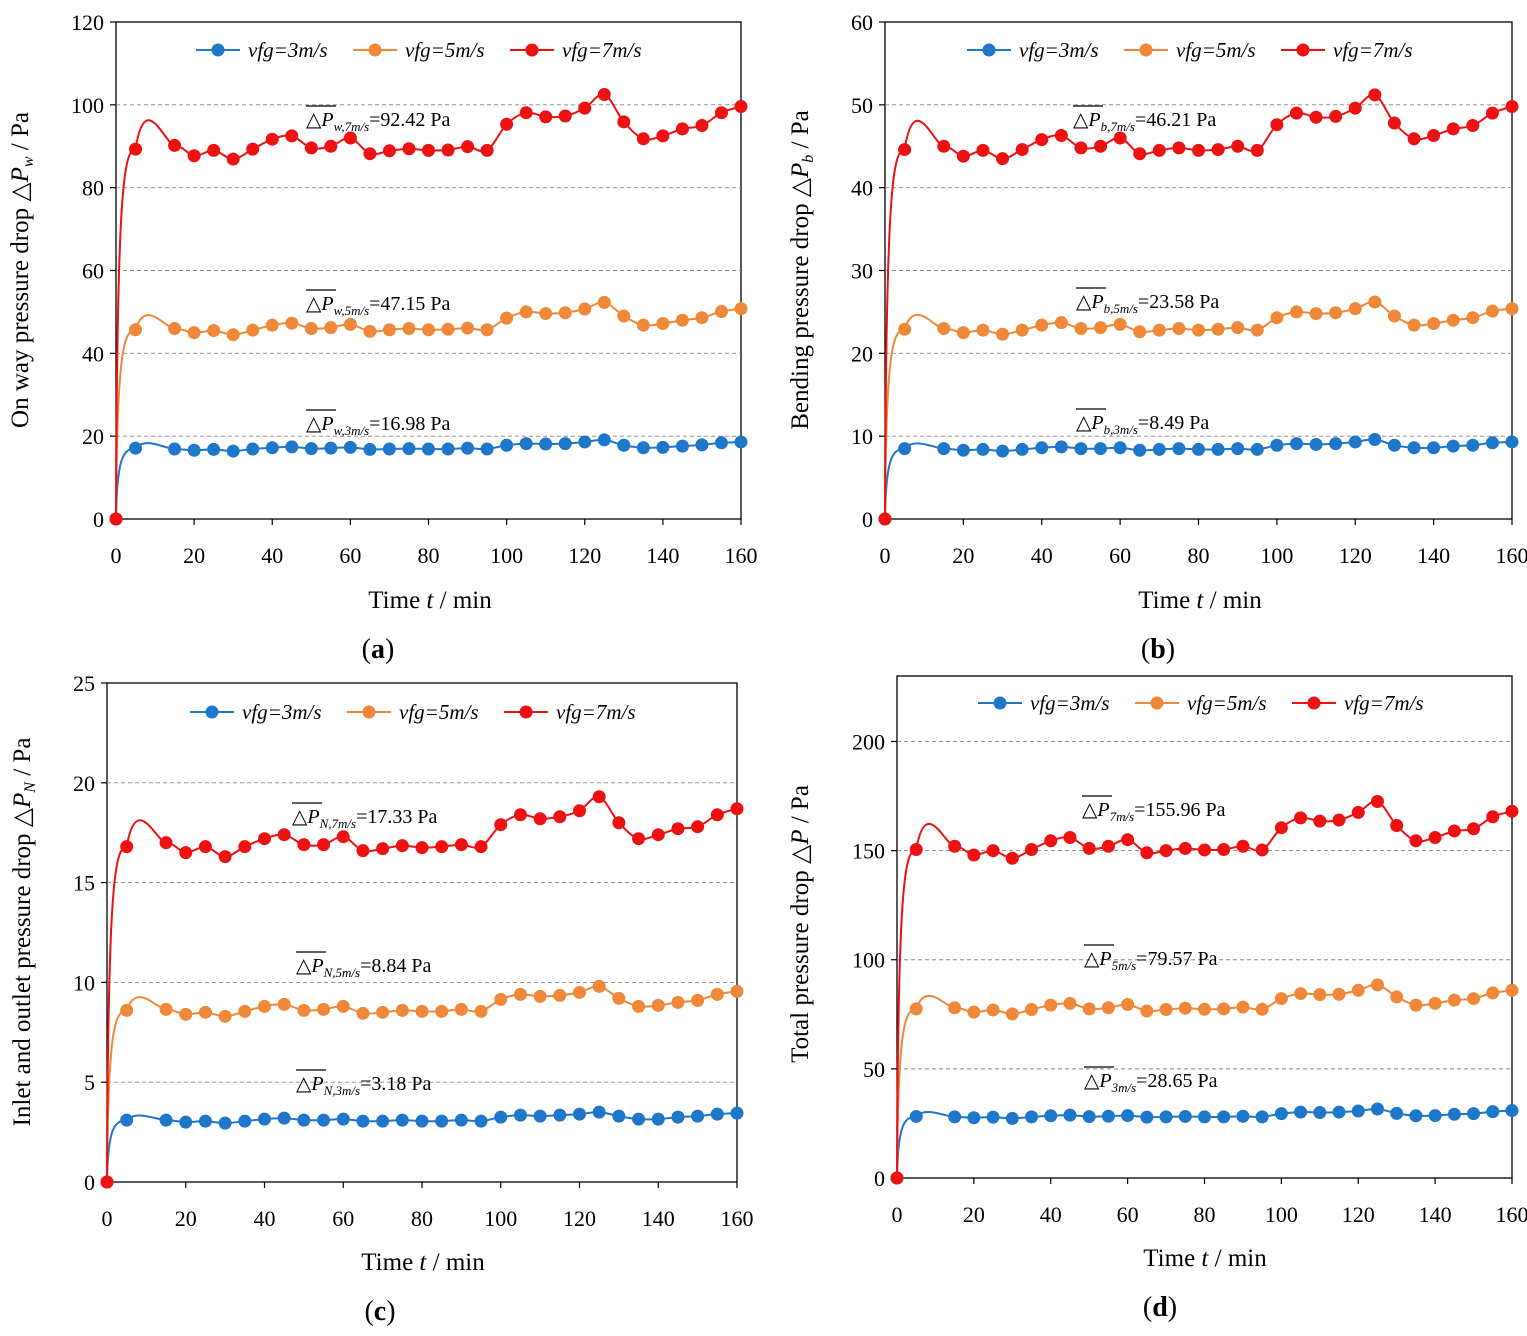 The height and width of the screenshot is (1336, 1527). I want to click on x-tick-label: 40, so click(265, 1218).